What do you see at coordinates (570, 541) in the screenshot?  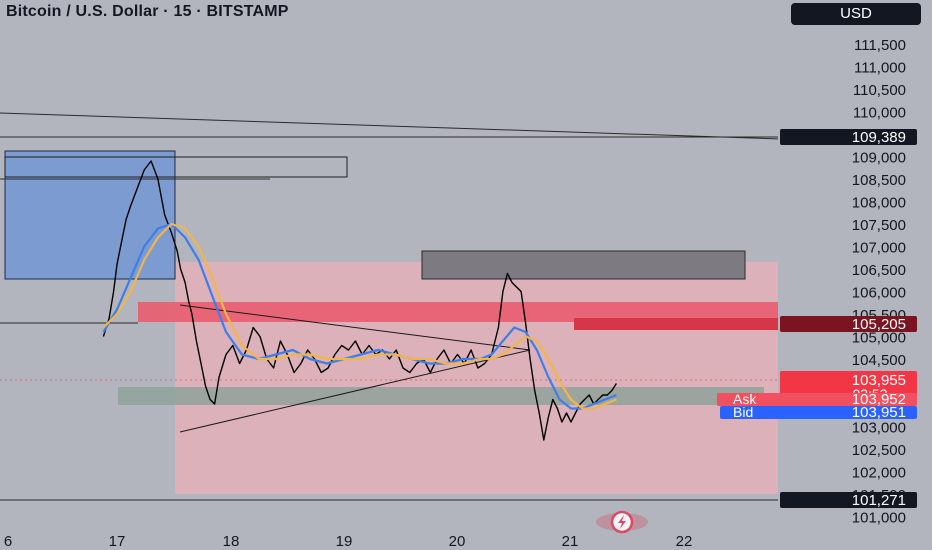 I see `time-tick-label: 21` at bounding box center [570, 541].